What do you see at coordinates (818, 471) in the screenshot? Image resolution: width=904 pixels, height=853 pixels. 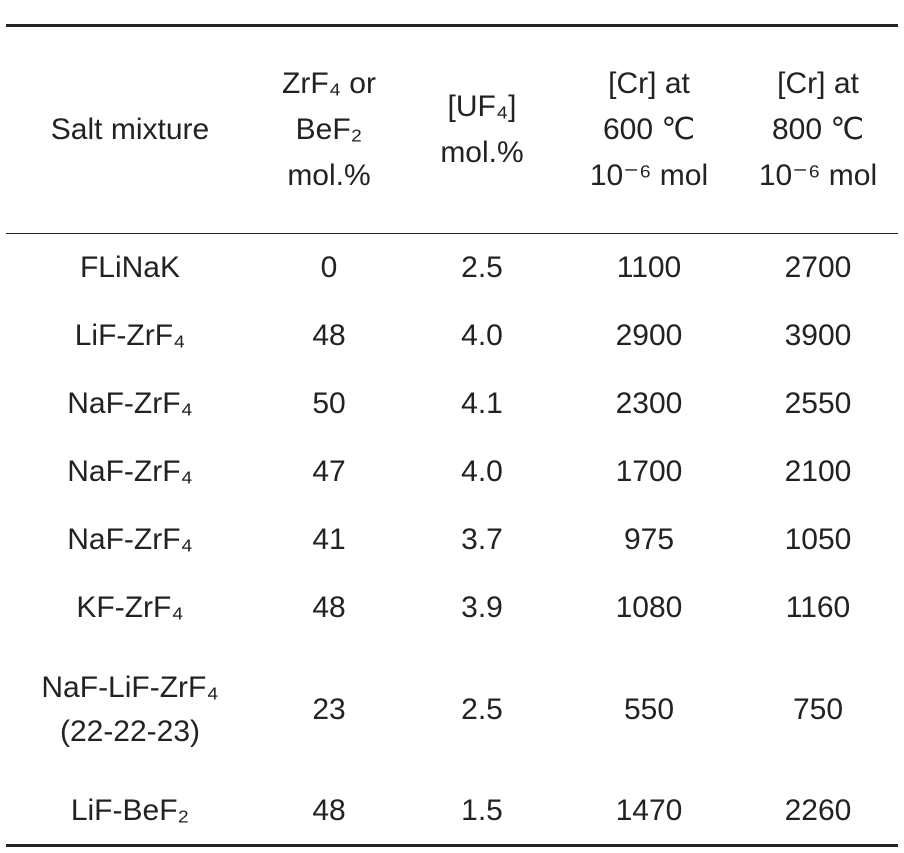 I see `table-cell: 2100` at bounding box center [818, 471].